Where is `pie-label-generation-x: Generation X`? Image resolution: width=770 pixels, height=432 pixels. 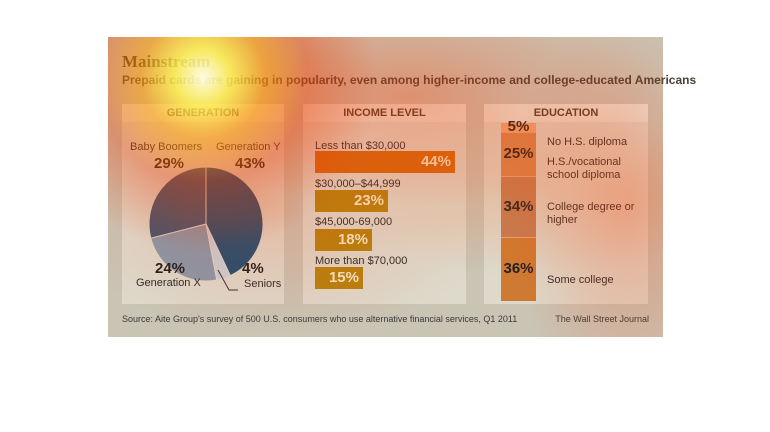 pie-label-generation-x: Generation X is located at coordinates (168, 283).